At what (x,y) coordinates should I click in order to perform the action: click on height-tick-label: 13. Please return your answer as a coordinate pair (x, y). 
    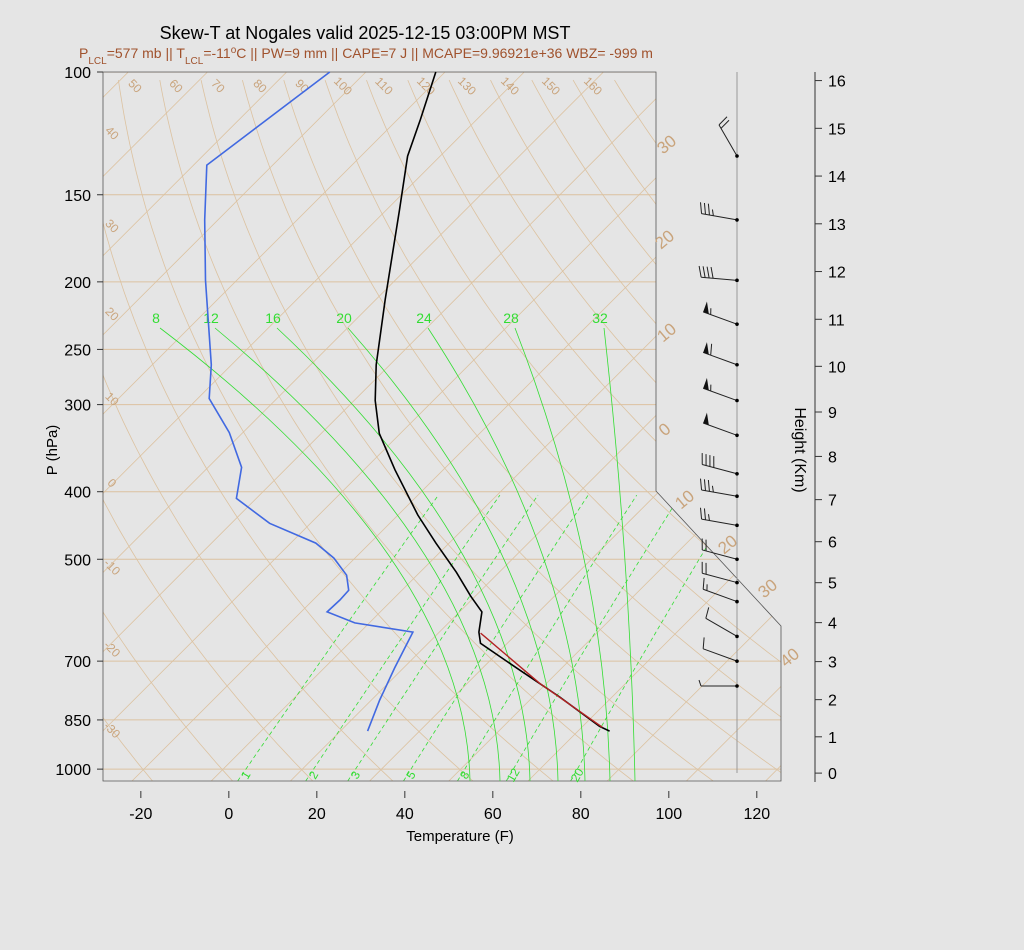
    Looking at the image, I should click on (837, 225).